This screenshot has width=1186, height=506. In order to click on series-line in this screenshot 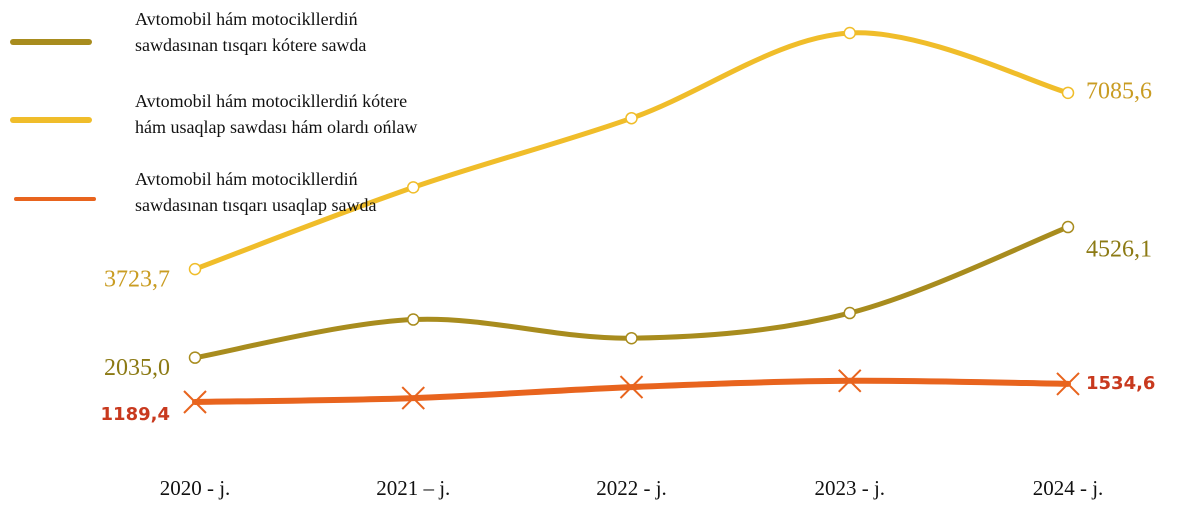, I will do `click(631, 391)`.